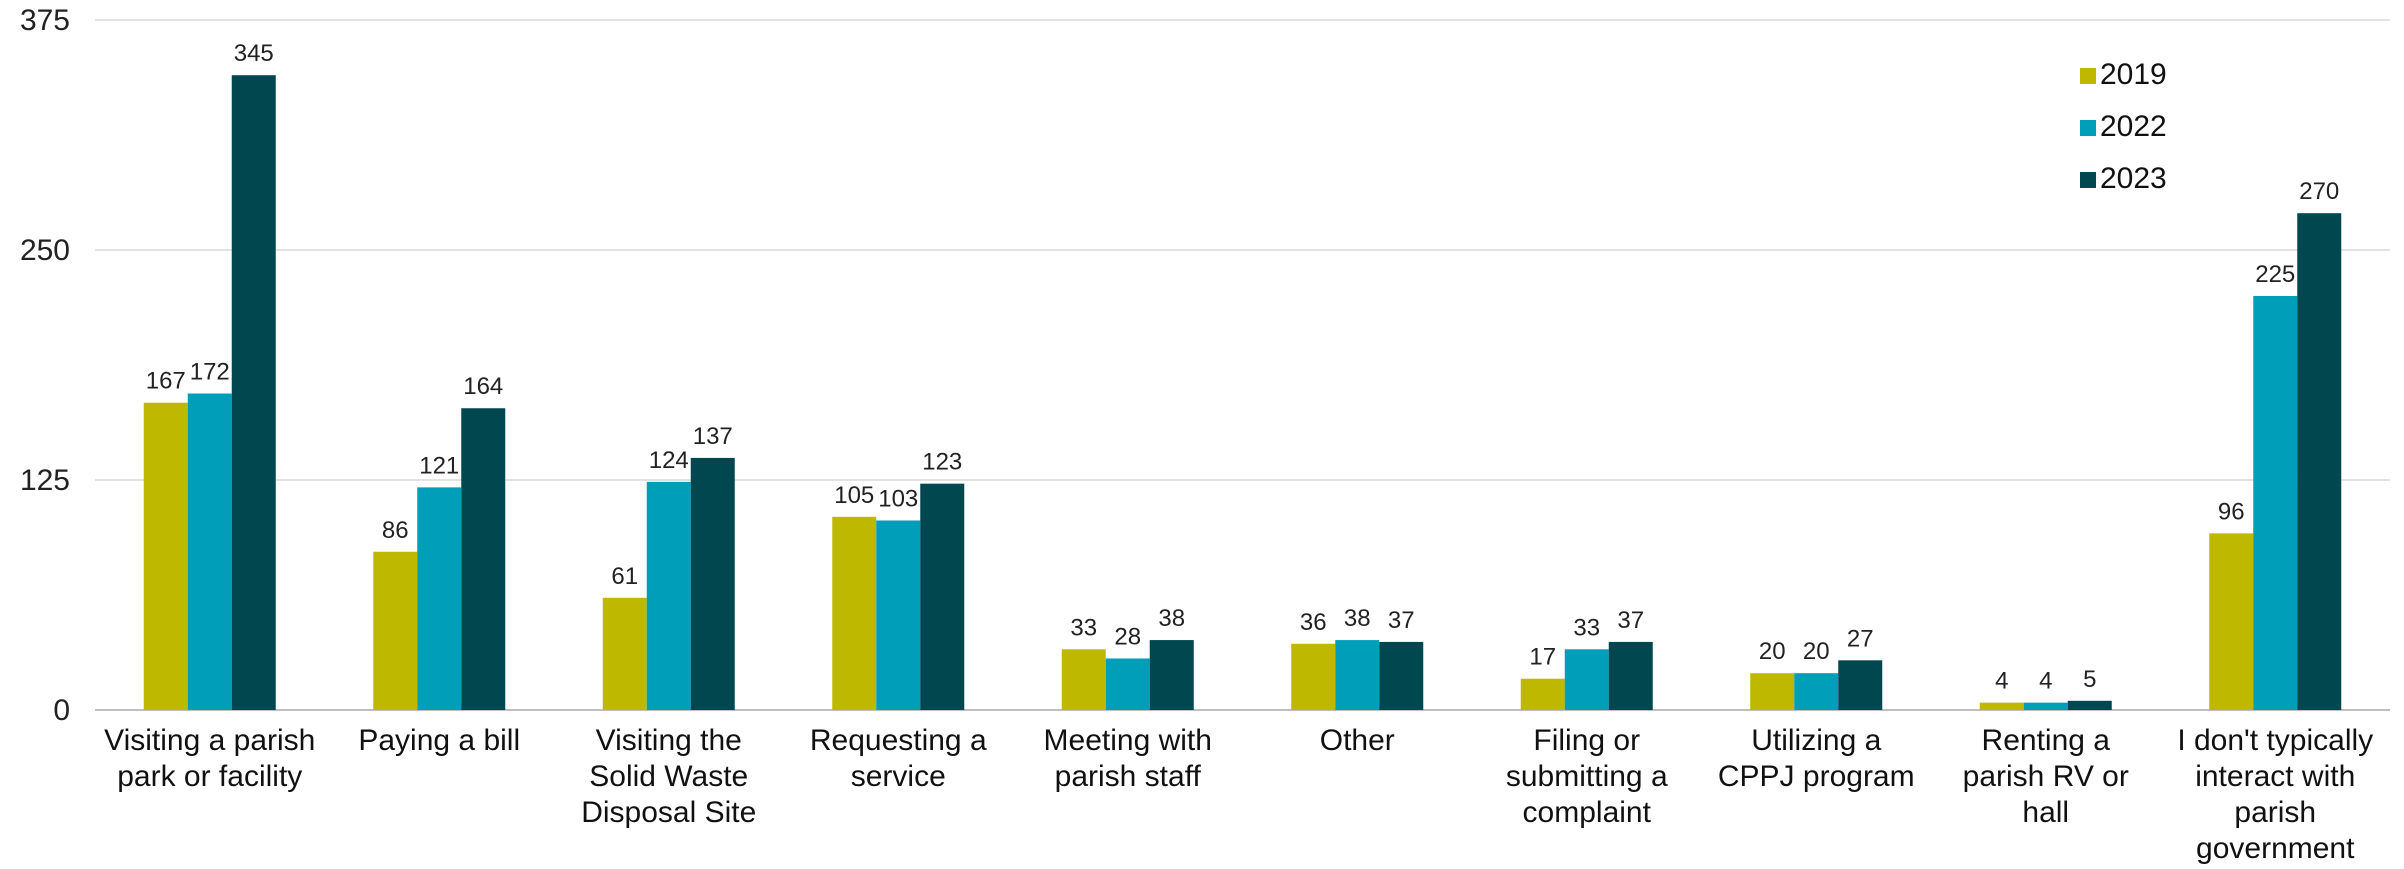 This screenshot has width=2404, height=869. What do you see at coordinates (209, 758) in the screenshot?
I see `category-label: Visiting a parish park or facility` at bounding box center [209, 758].